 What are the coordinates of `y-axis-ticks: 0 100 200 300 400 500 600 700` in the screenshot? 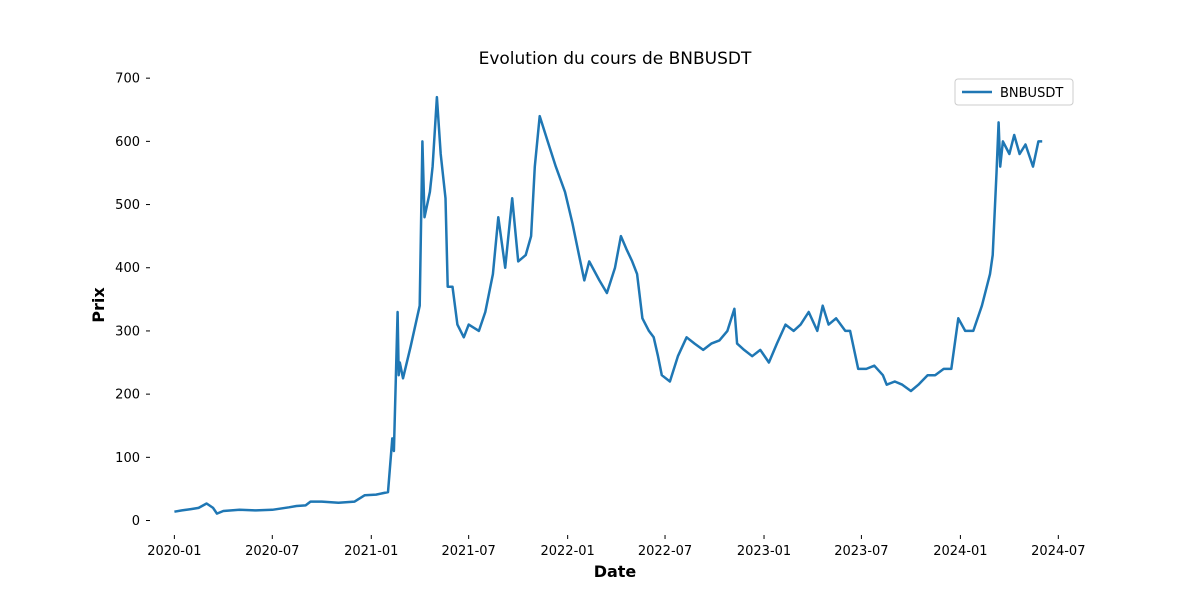 It's located at (132, 300).